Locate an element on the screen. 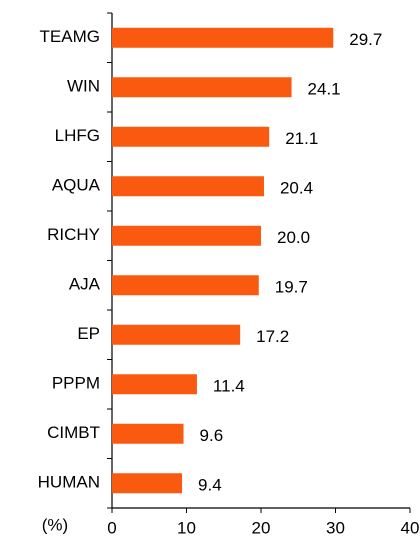  x-tick-label: 10 is located at coordinates (186, 527).